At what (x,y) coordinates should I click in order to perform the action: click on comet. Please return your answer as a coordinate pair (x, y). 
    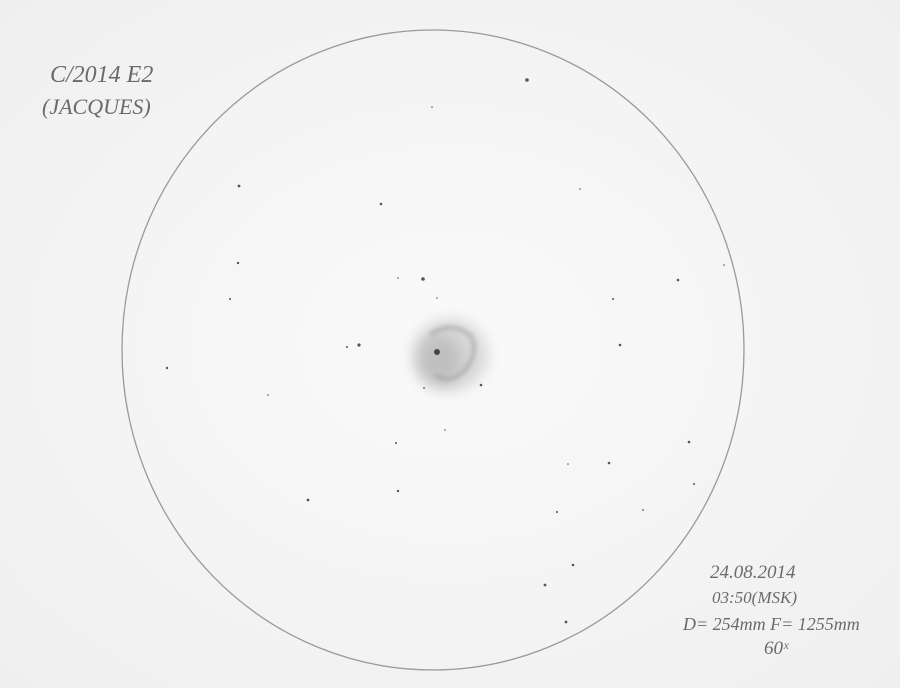
    Looking at the image, I should click on (450, 355).